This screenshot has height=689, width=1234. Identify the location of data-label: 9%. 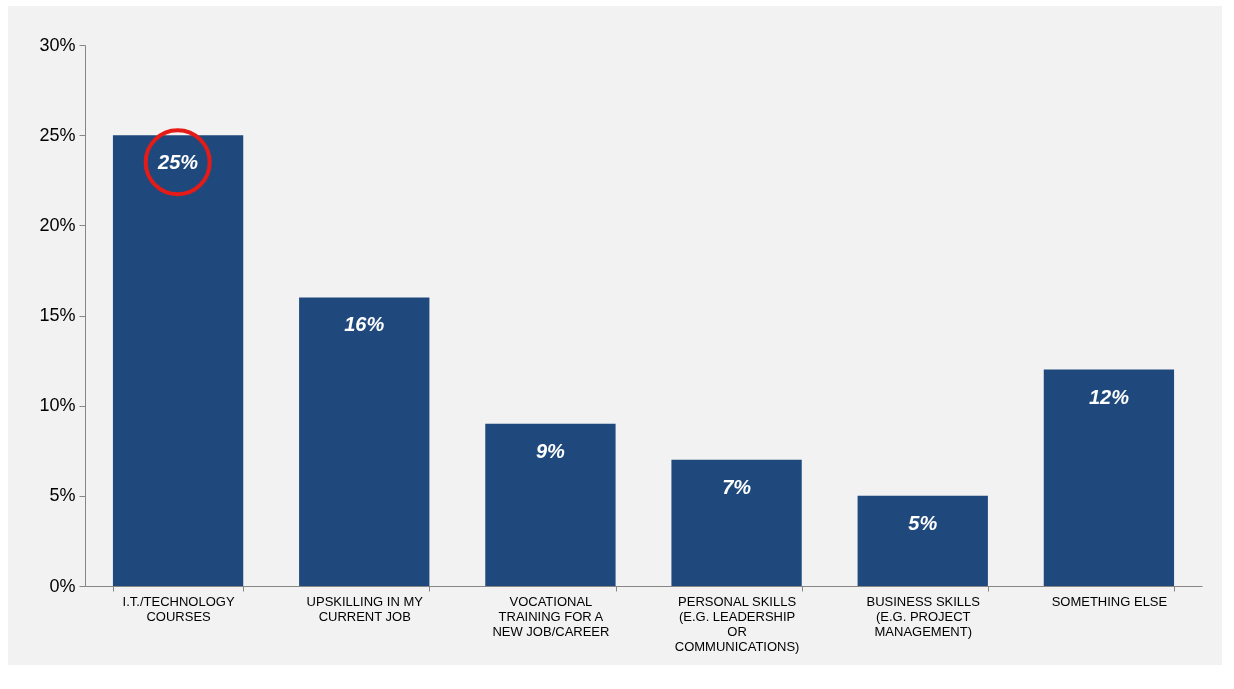
(550, 450).